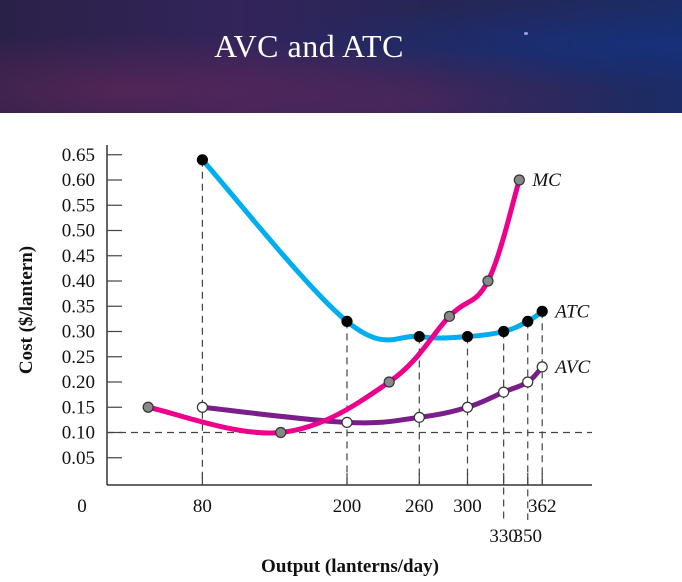  Describe the element at coordinates (78, 281) in the screenshot. I see `y-tick-label: 0.40` at that location.